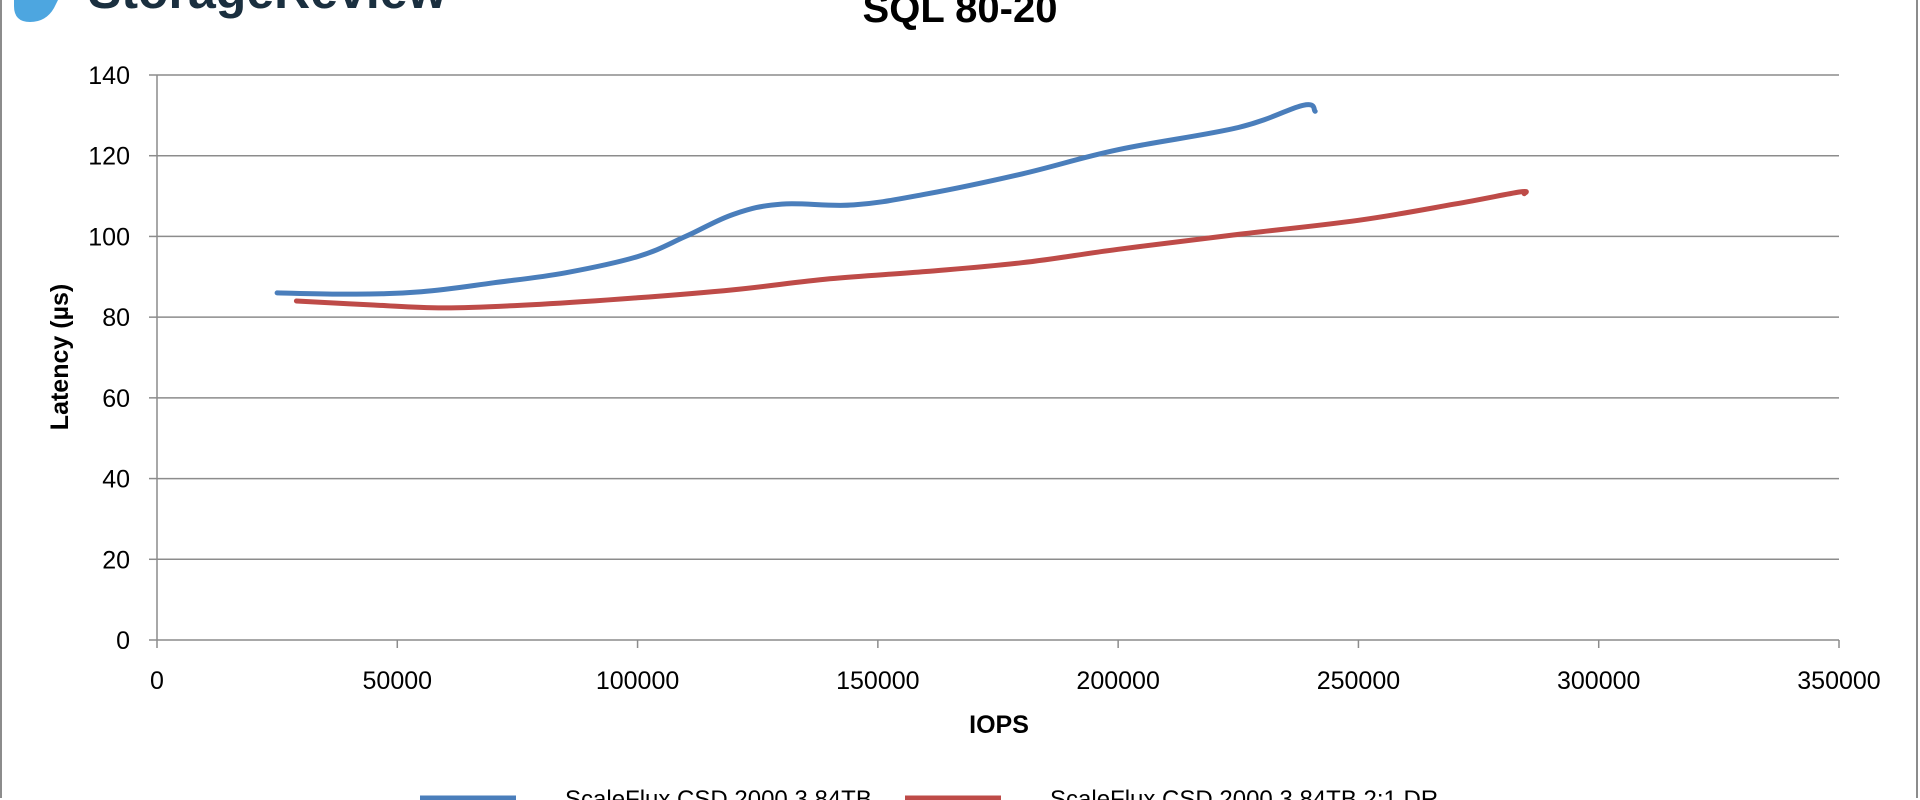 Image resolution: width=1920 pixels, height=800 pixels. I want to click on x-tick-label: 300000, so click(1598, 681).